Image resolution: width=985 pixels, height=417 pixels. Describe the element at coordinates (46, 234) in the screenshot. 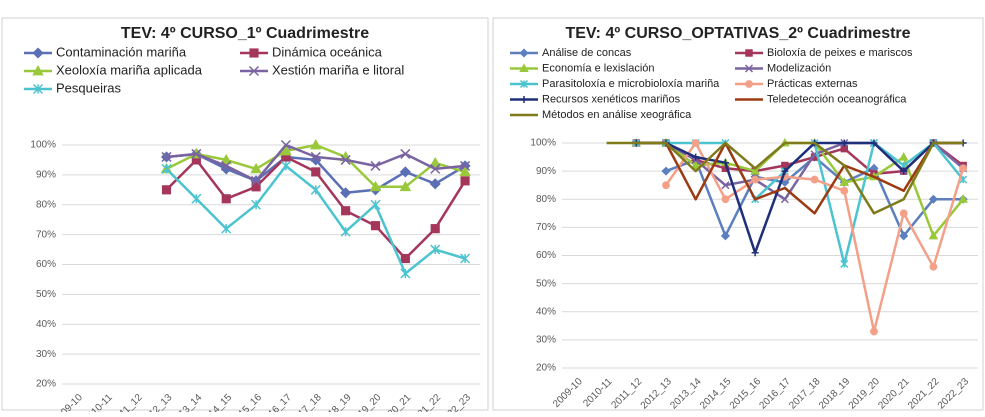

I see `y-tick-label: 70%` at that location.